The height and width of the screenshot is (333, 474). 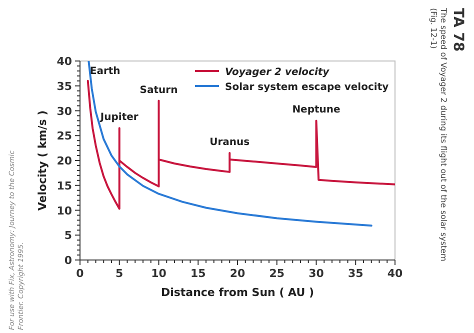 What do you see at coordinates (64, 136) in the screenshot?
I see `y-tick-label: 25` at bounding box center [64, 136].